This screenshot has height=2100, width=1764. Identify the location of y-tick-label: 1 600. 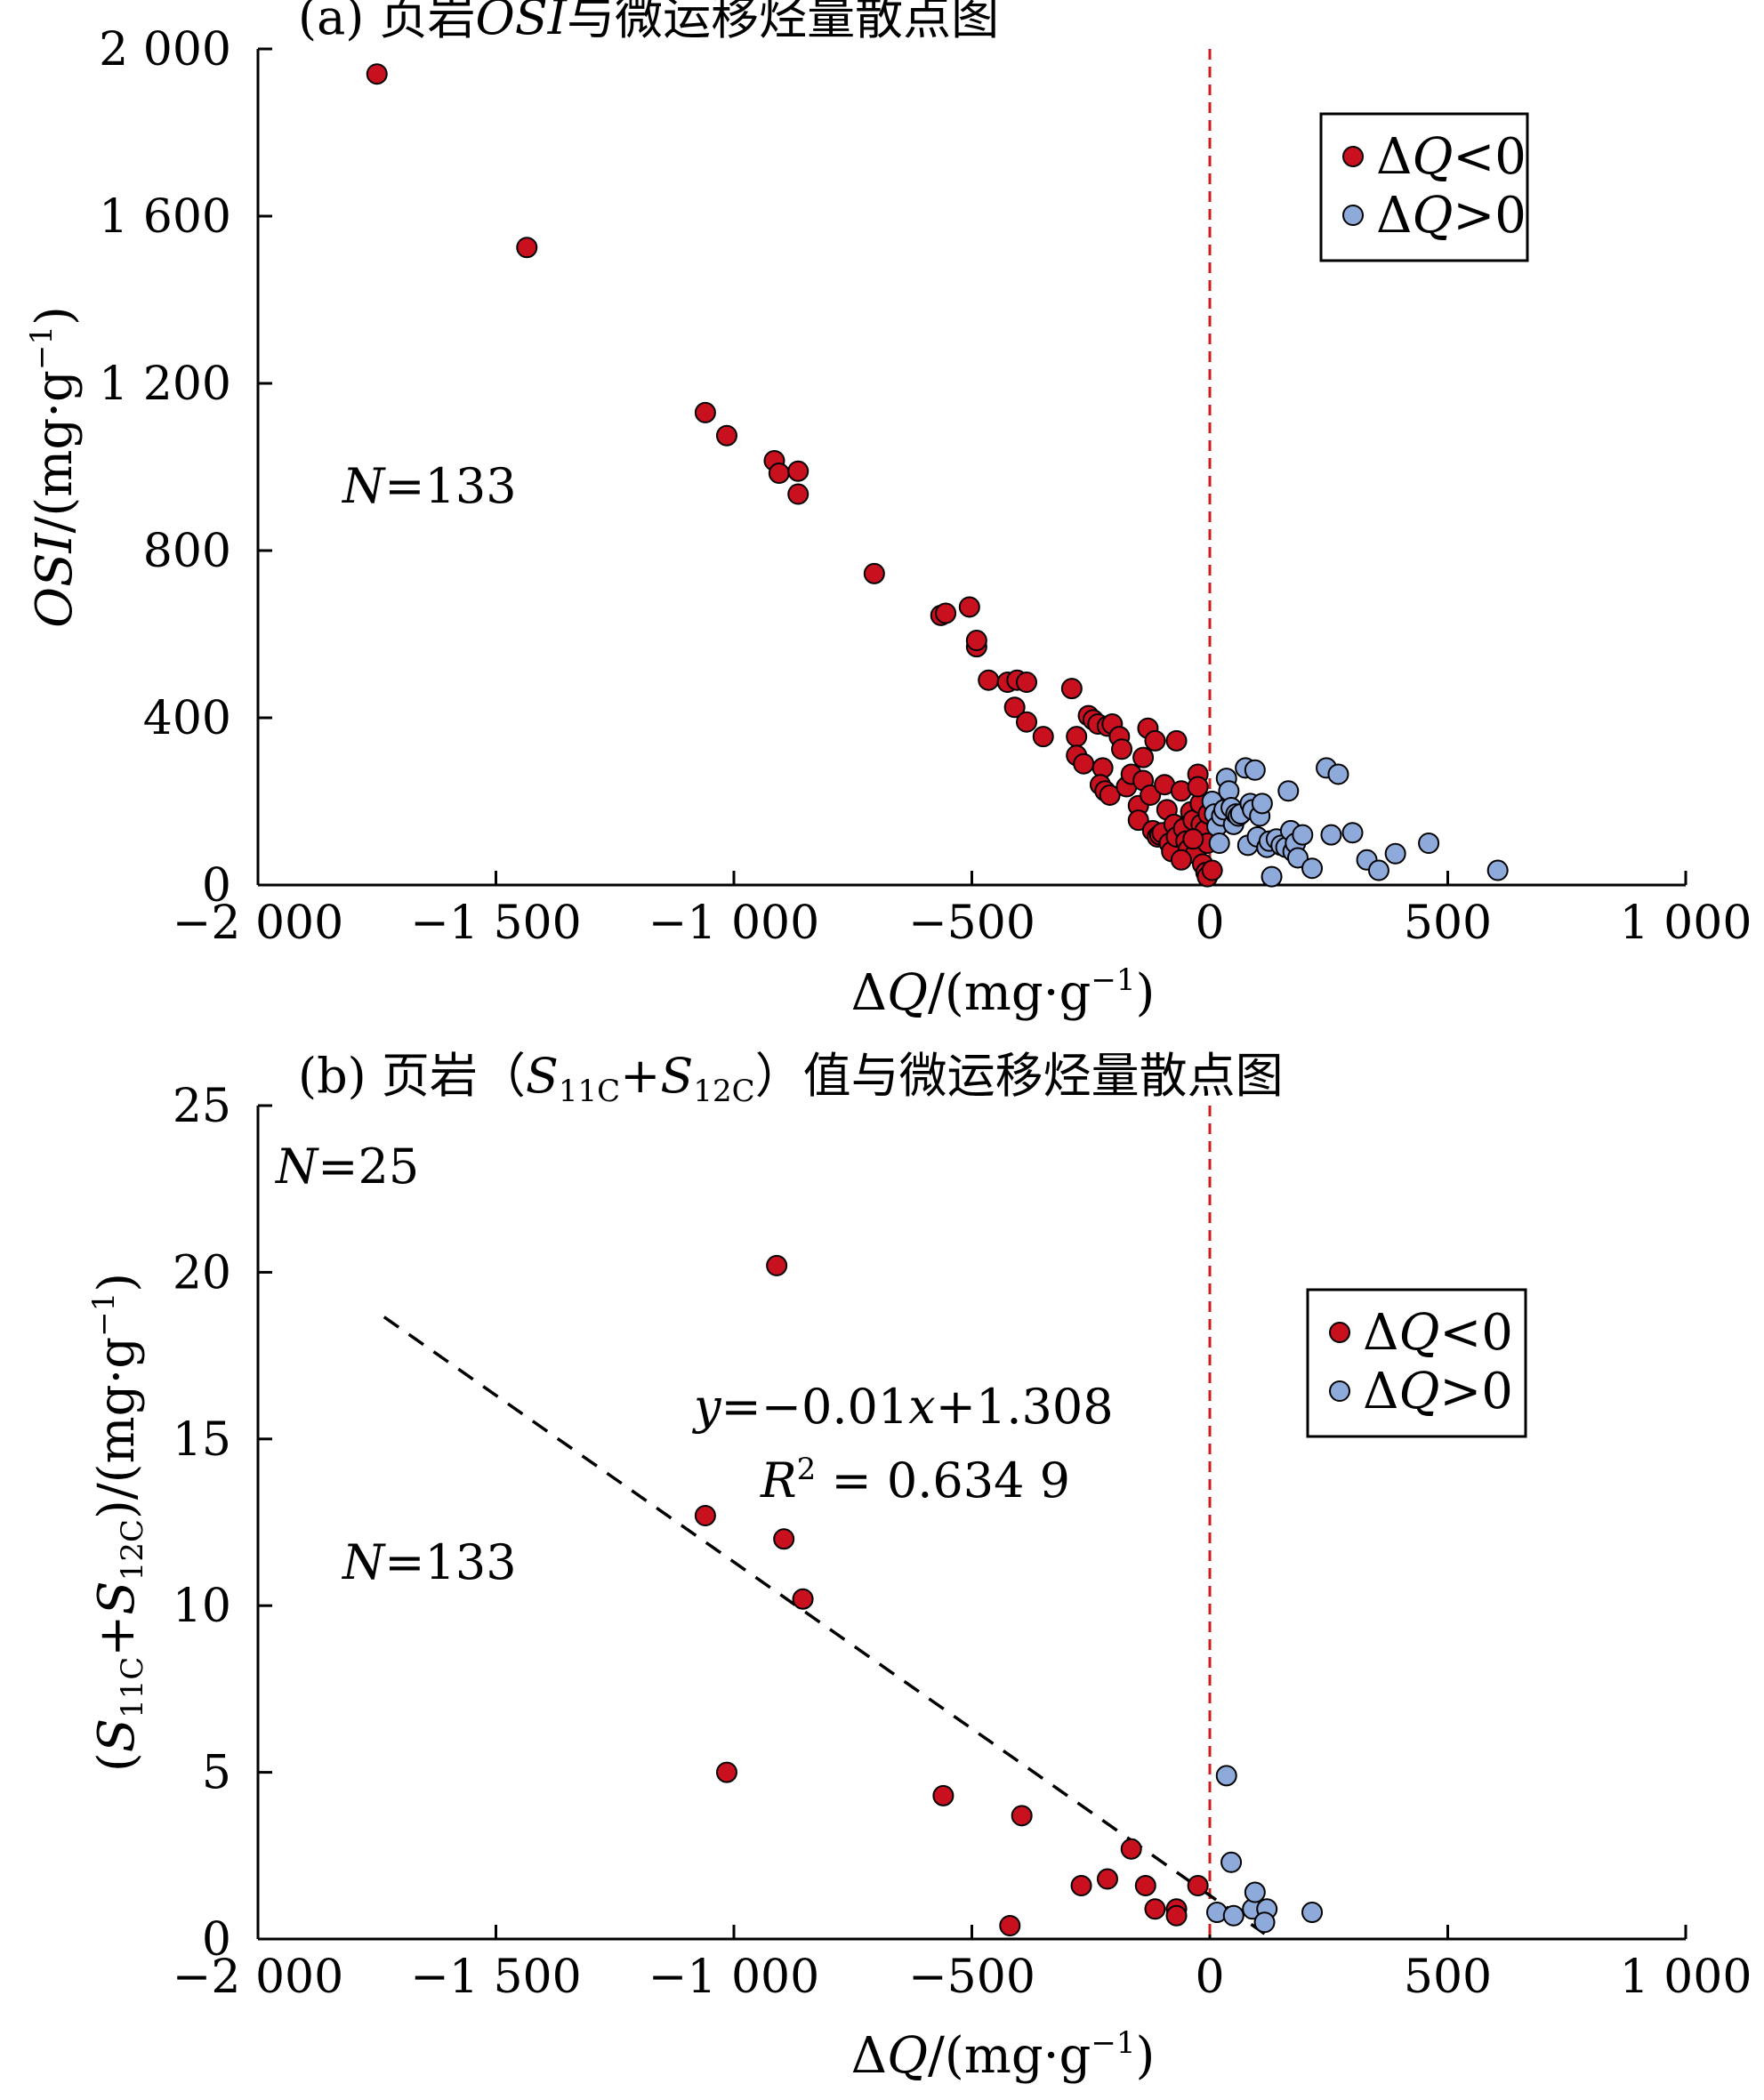
(165, 217).